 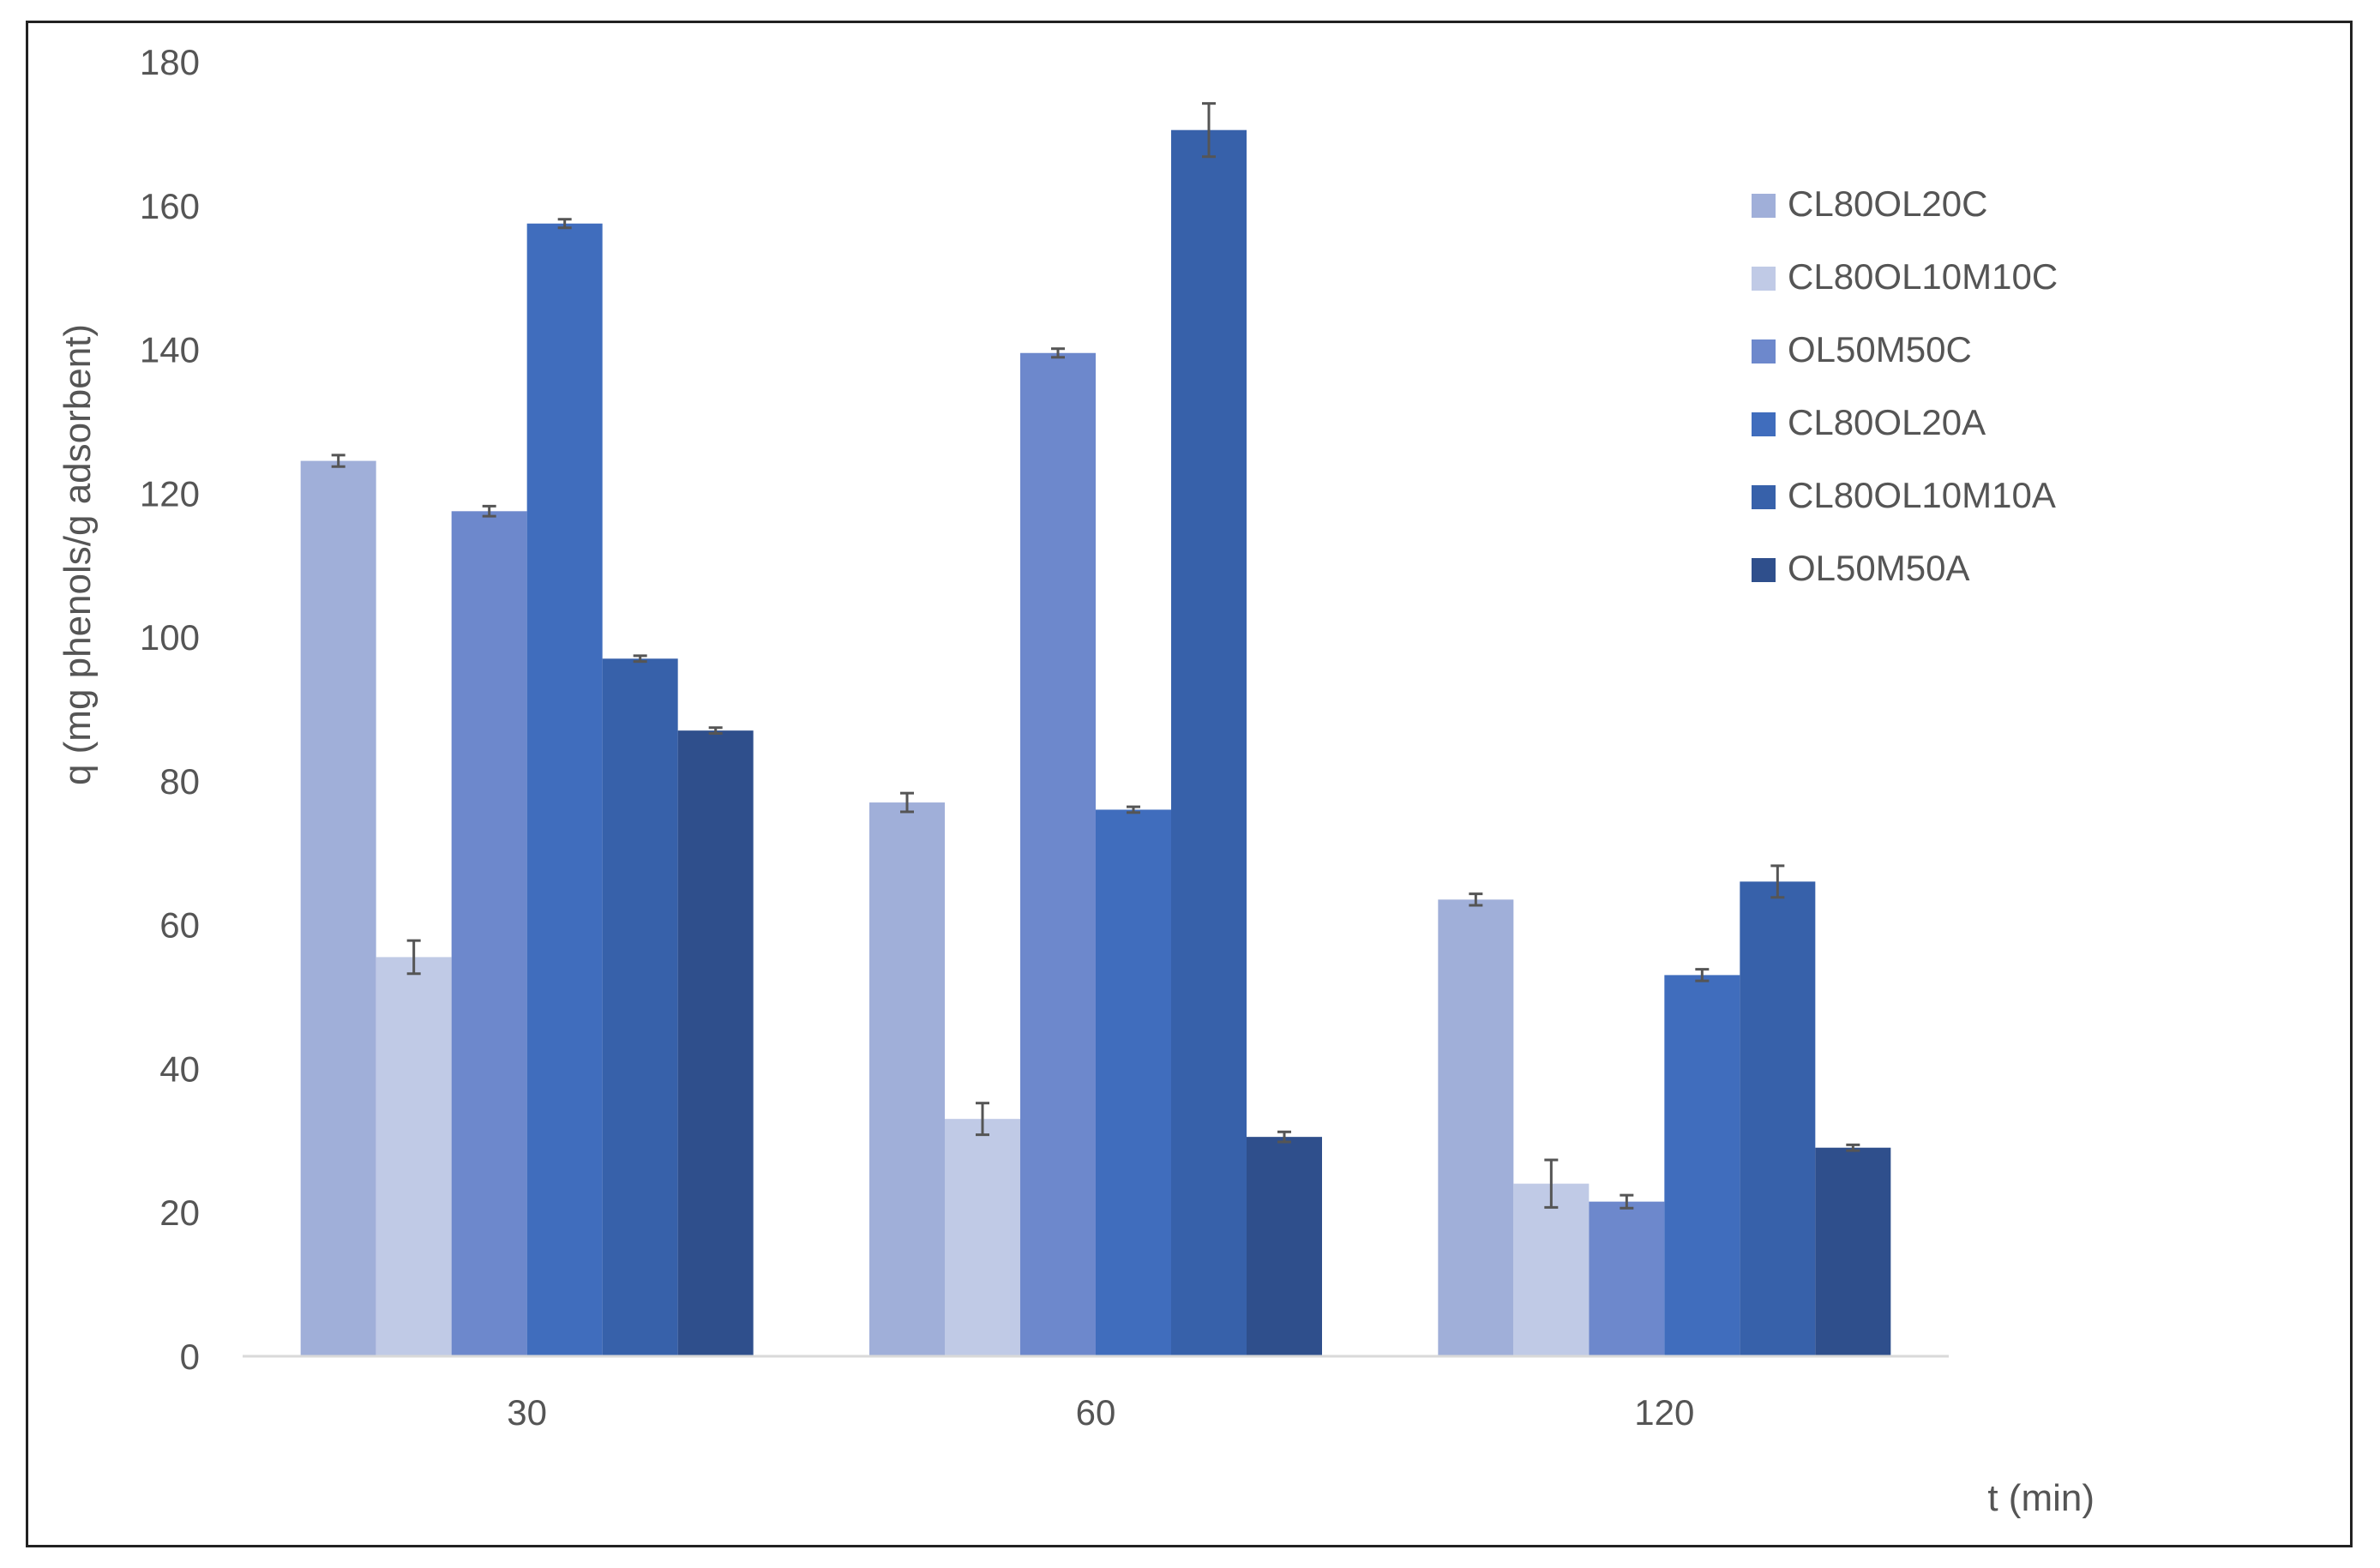 I want to click on x-axis-label: t (min), so click(x=2041, y=1498).